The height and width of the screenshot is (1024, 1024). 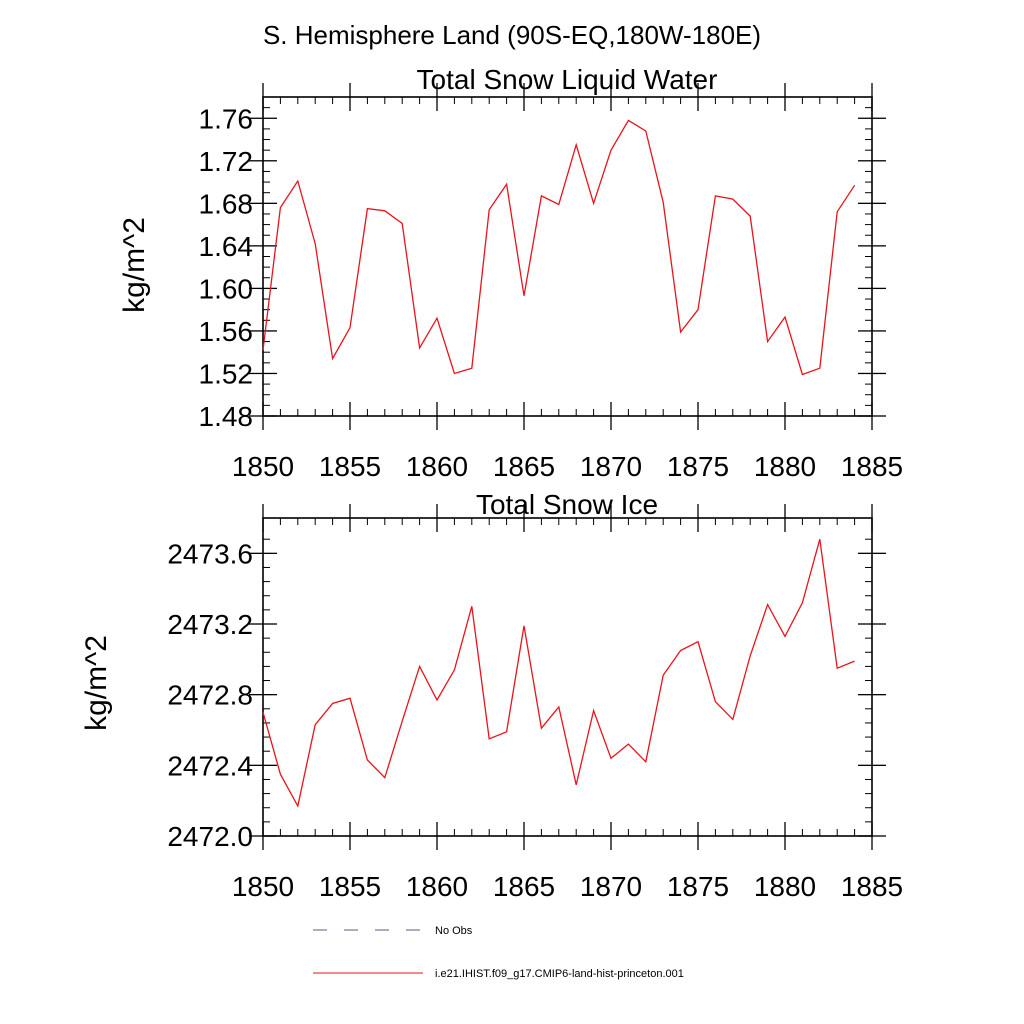 I want to click on y-tick-label: 2473.6, so click(x=210, y=553).